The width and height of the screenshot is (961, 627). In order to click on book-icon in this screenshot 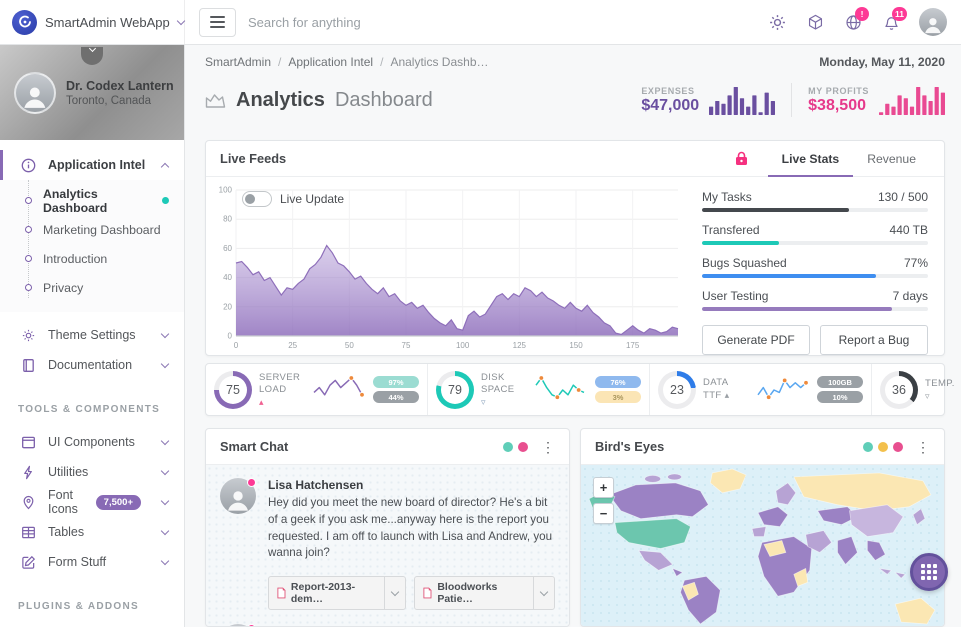, I will do `click(28, 365)`.